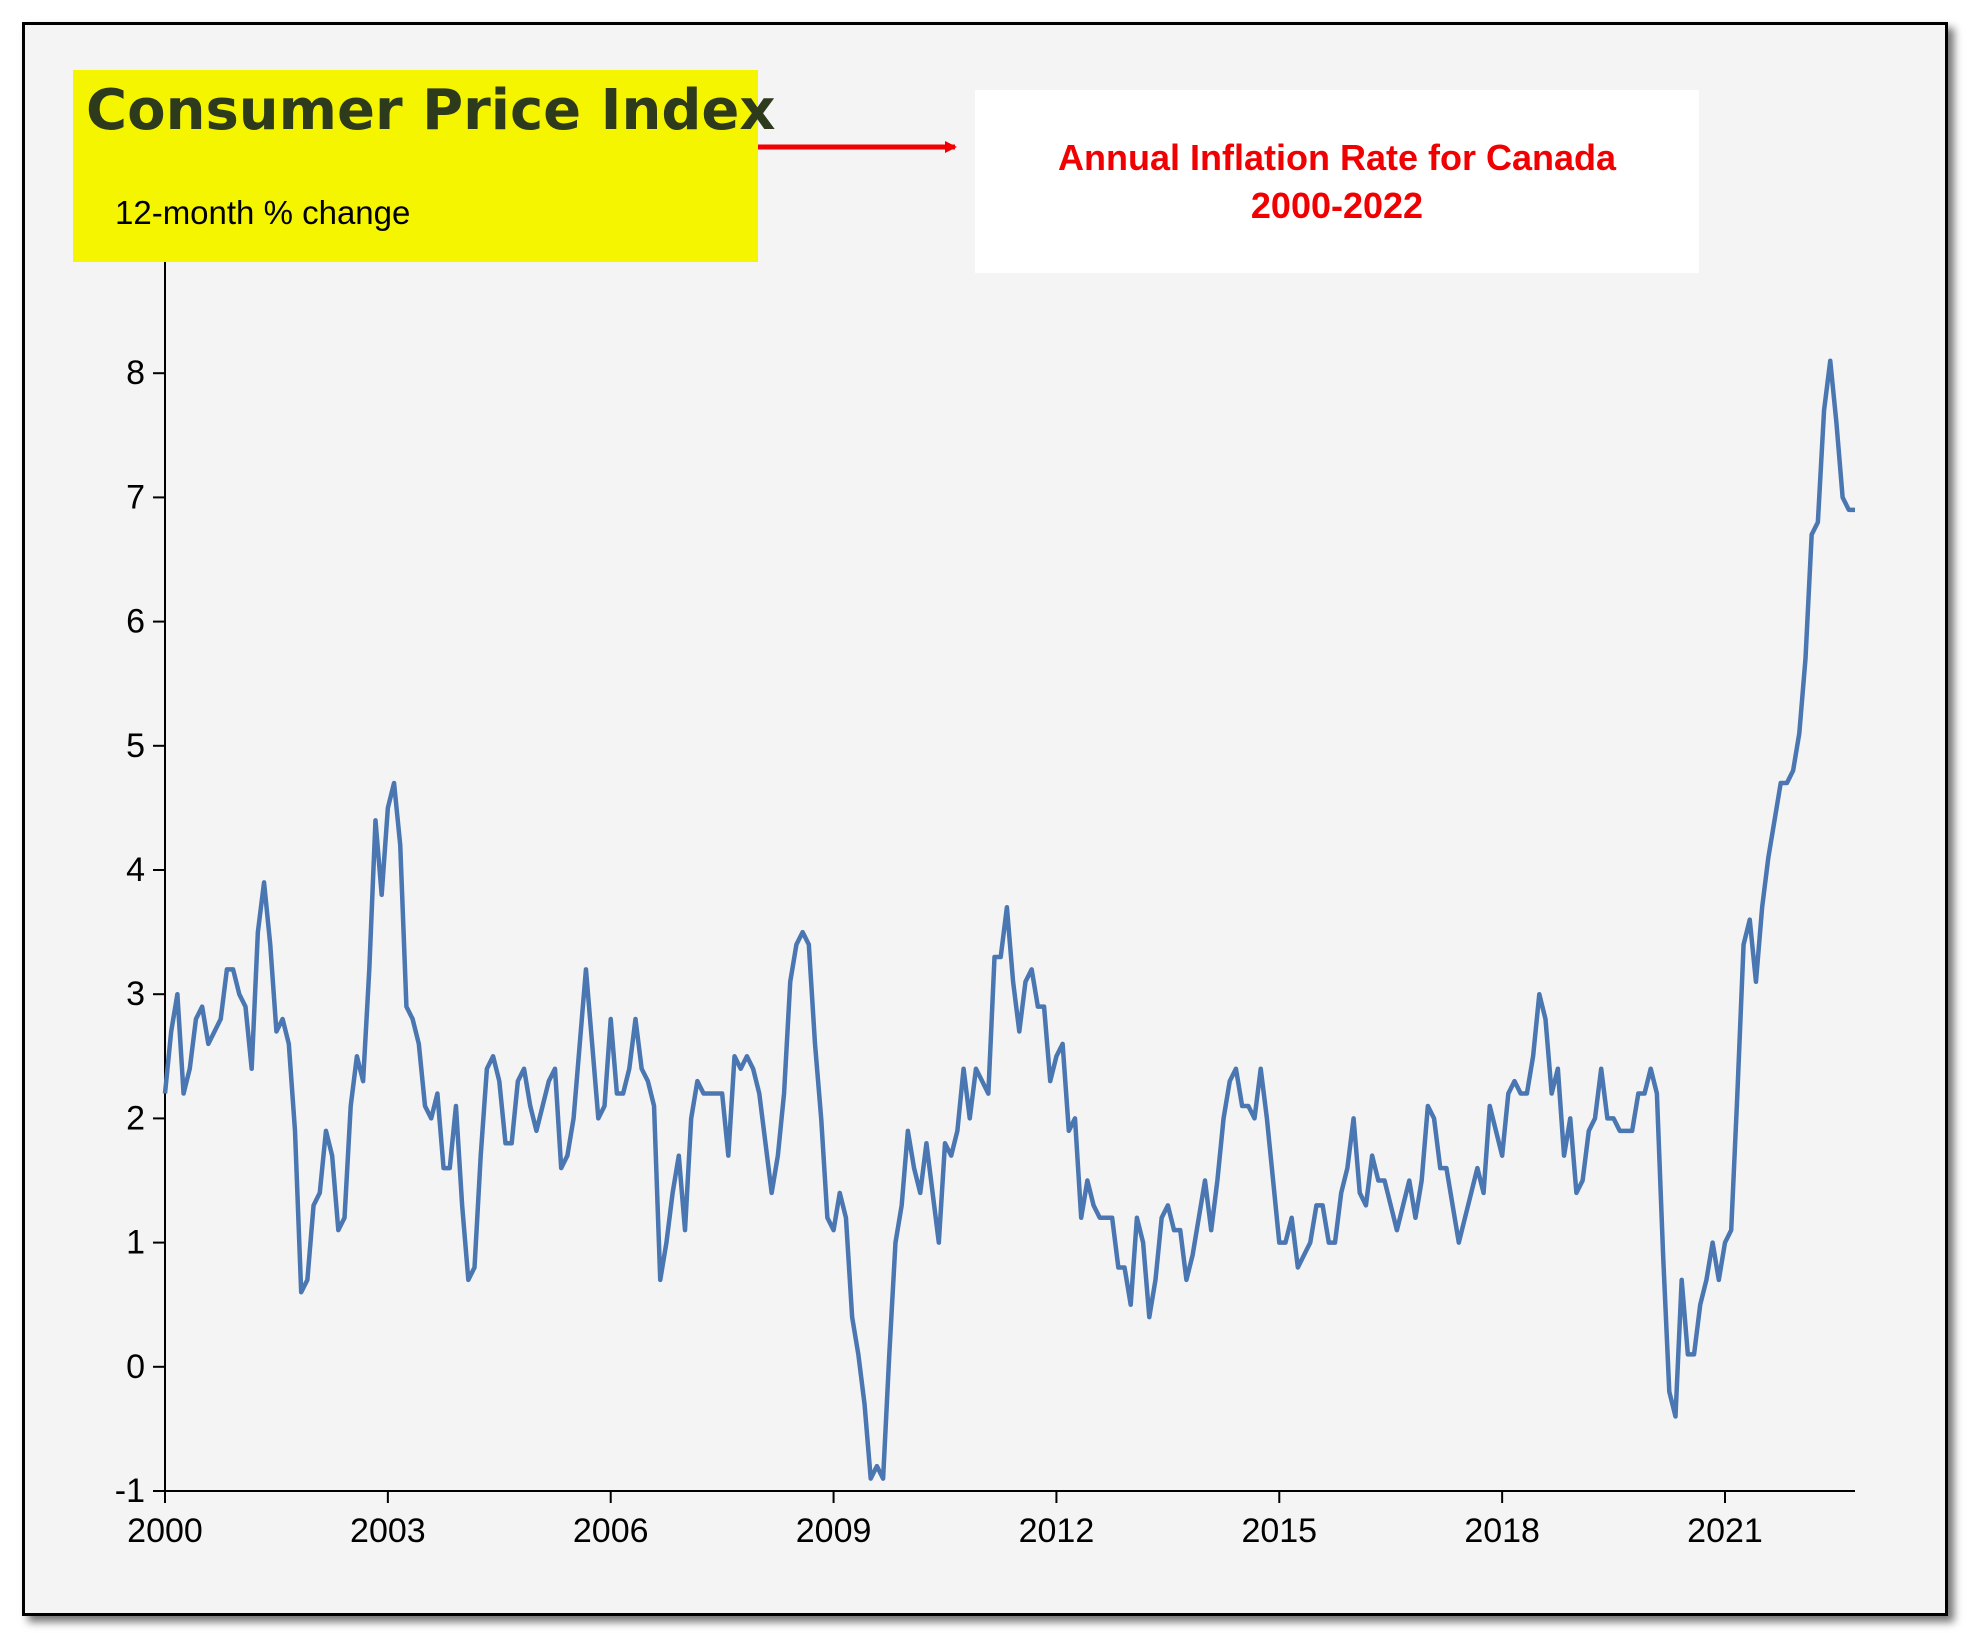 The image size is (1969, 1638). I want to click on annotation-line-2: 2000-2022, so click(1337, 205).